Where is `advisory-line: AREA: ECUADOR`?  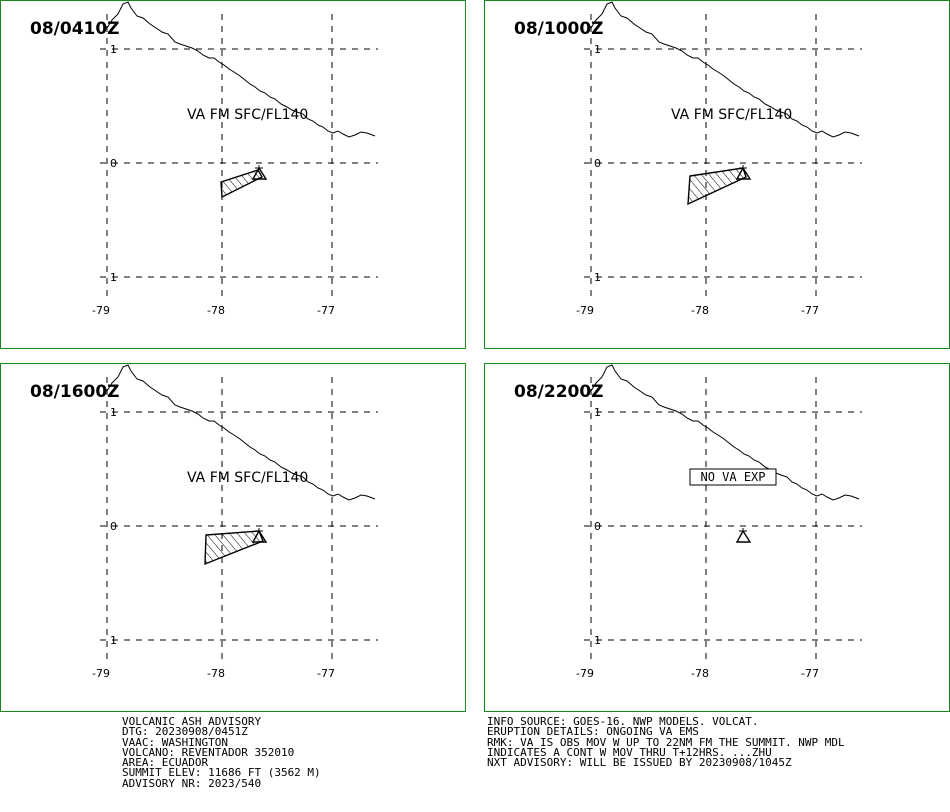
advisory-line: AREA: ECUADOR is located at coordinates (165, 763).